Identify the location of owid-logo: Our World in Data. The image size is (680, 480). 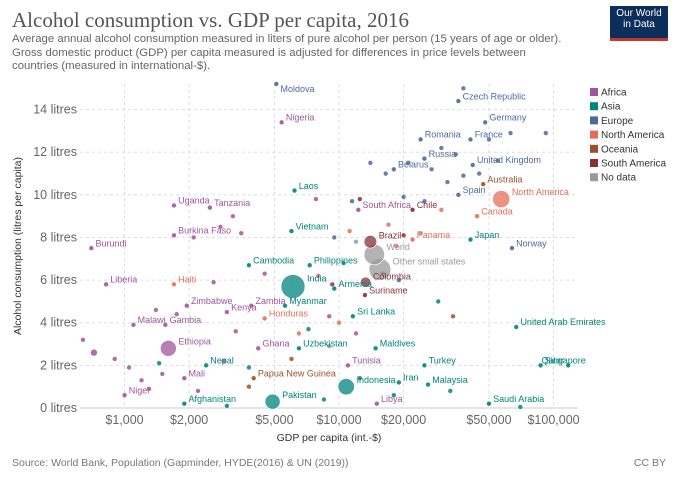
(639, 23).